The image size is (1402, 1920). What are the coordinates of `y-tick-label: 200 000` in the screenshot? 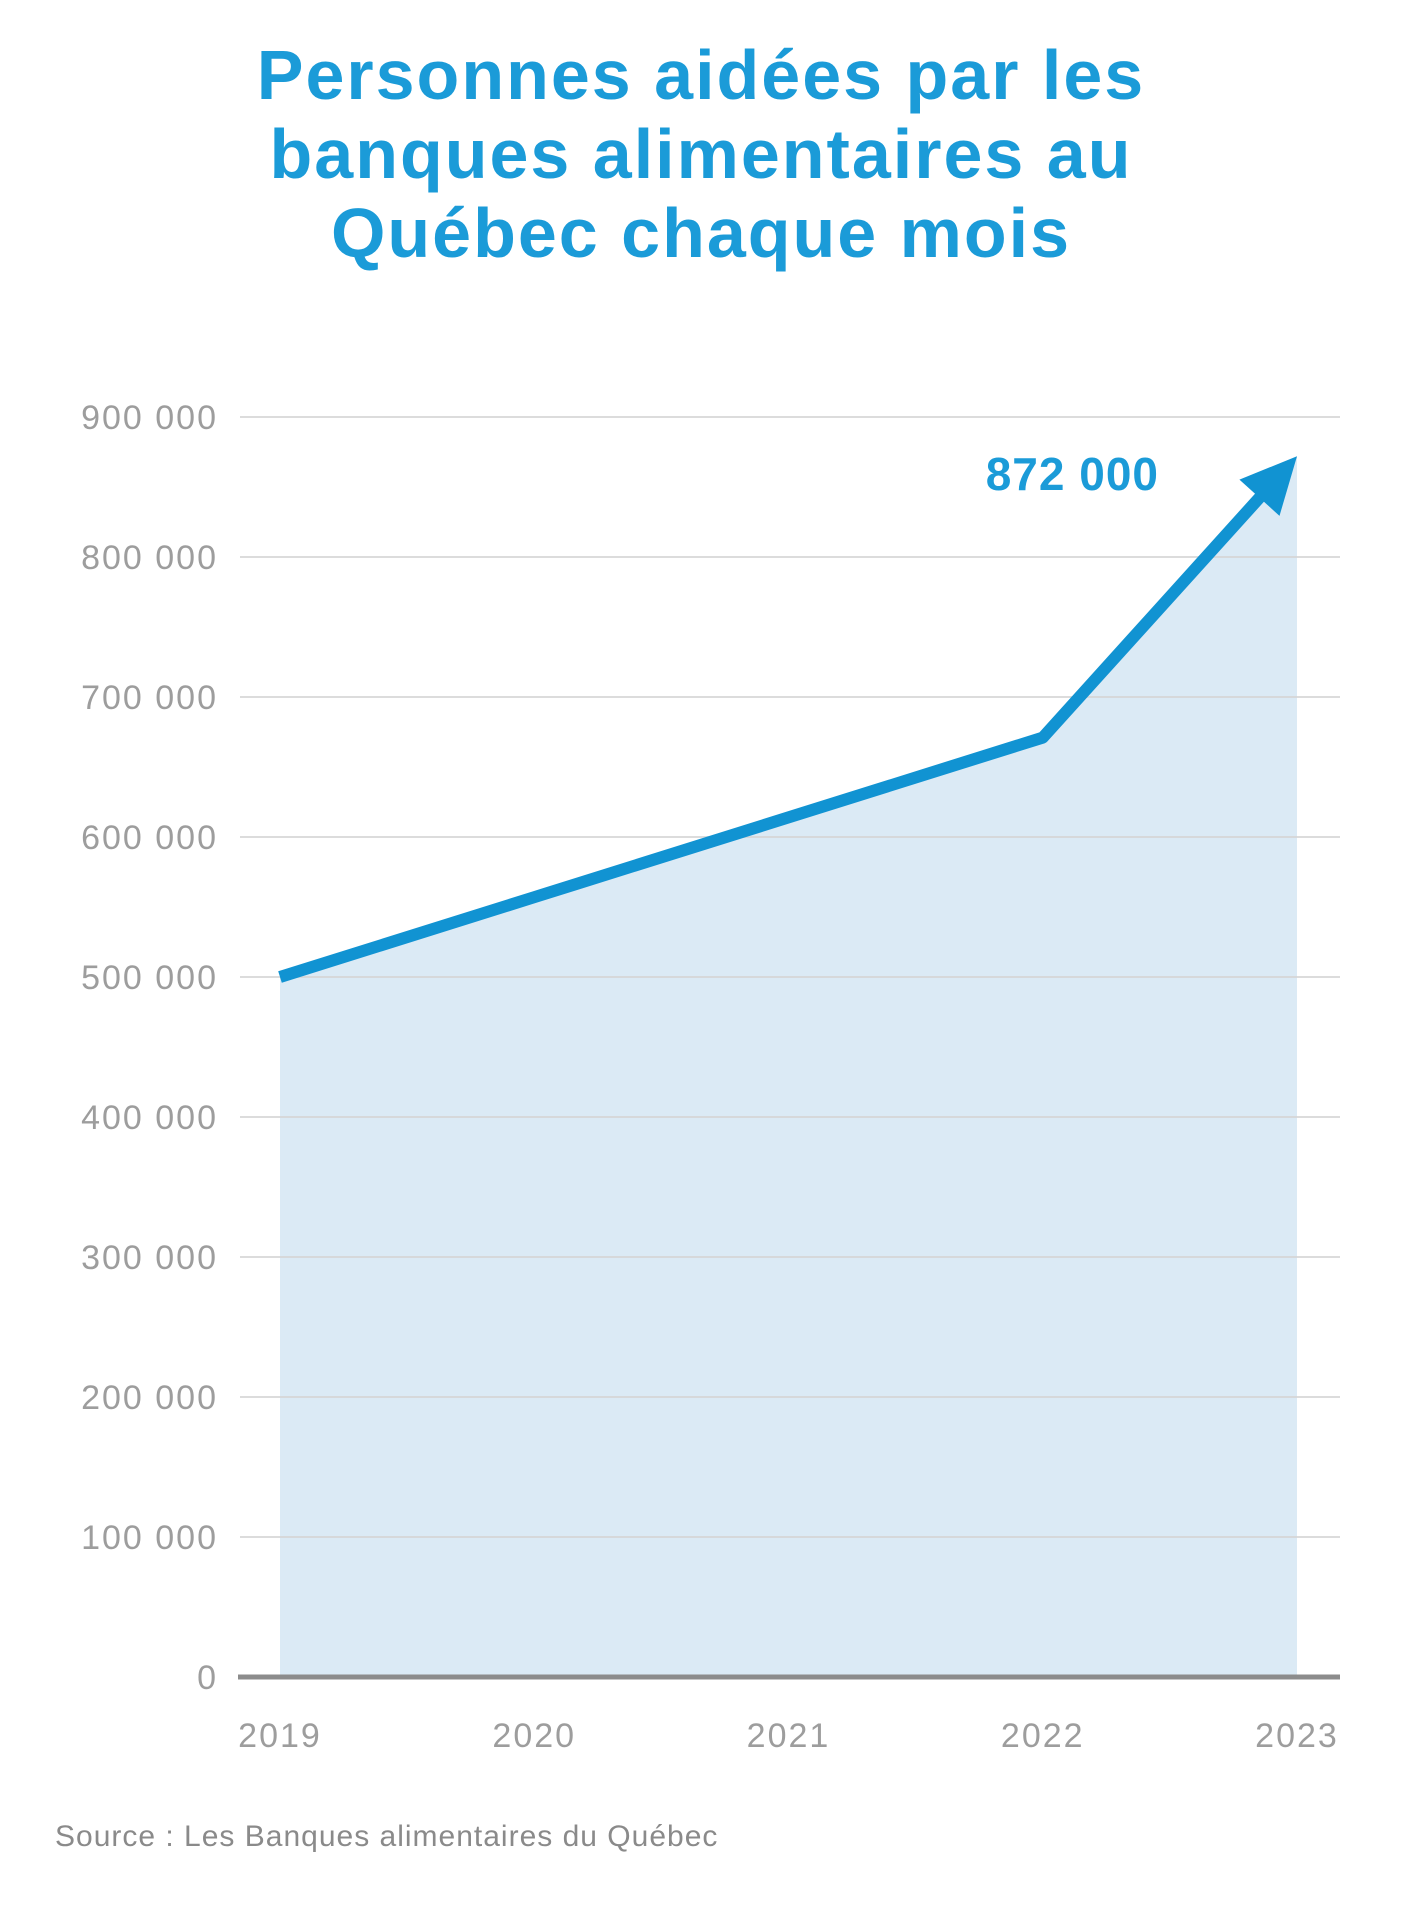 It's located at (149, 1398).